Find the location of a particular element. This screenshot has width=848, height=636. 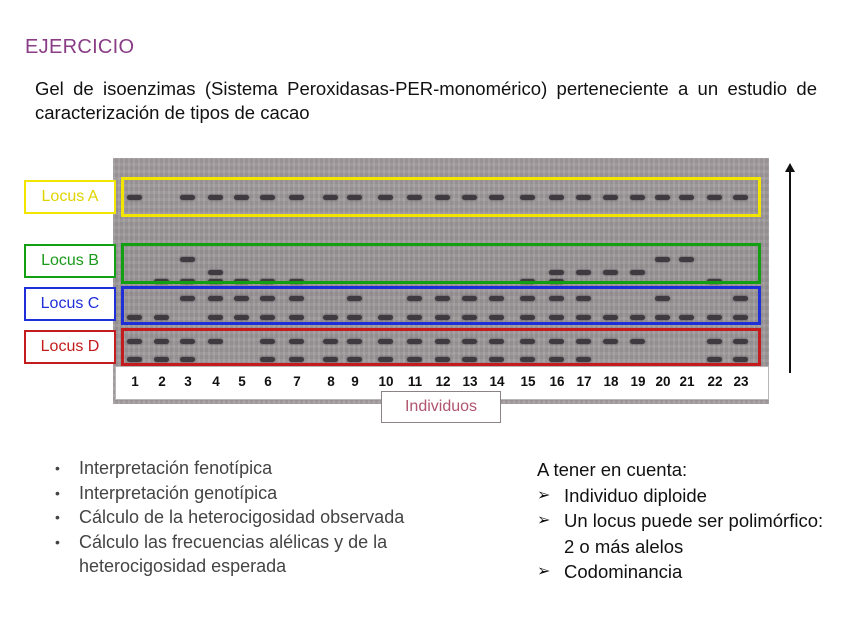

individual-number: 12 is located at coordinates (443, 381).